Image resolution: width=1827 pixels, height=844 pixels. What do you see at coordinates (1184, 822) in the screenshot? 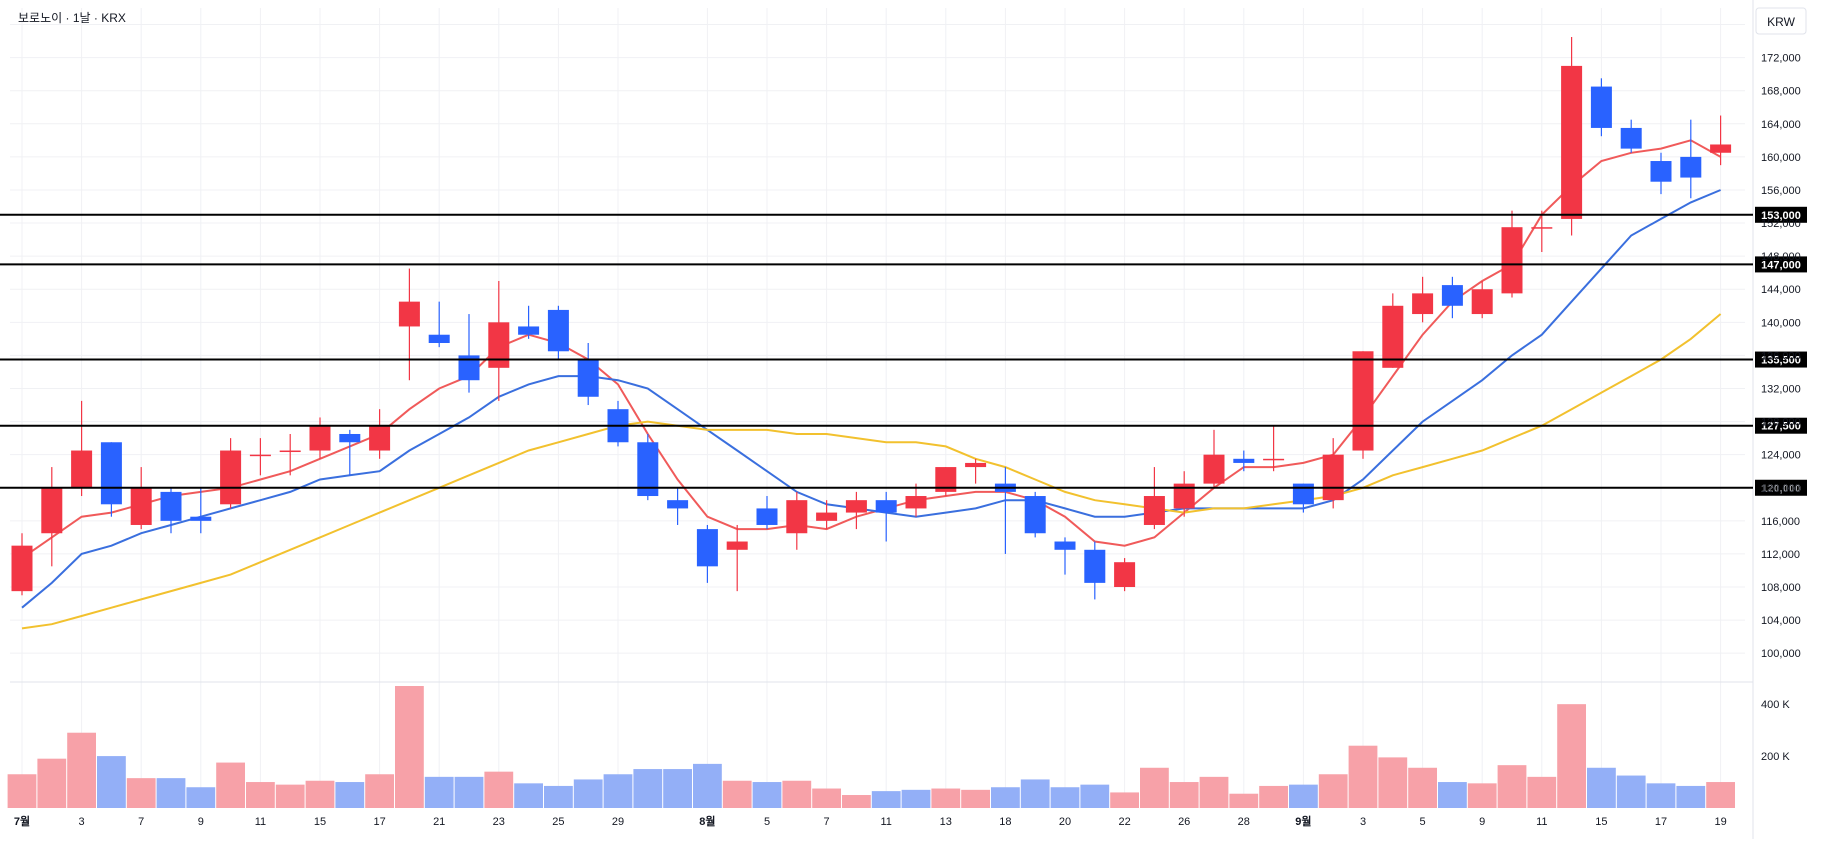
I see `x-tick-label: 26` at bounding box center [1184, 822].